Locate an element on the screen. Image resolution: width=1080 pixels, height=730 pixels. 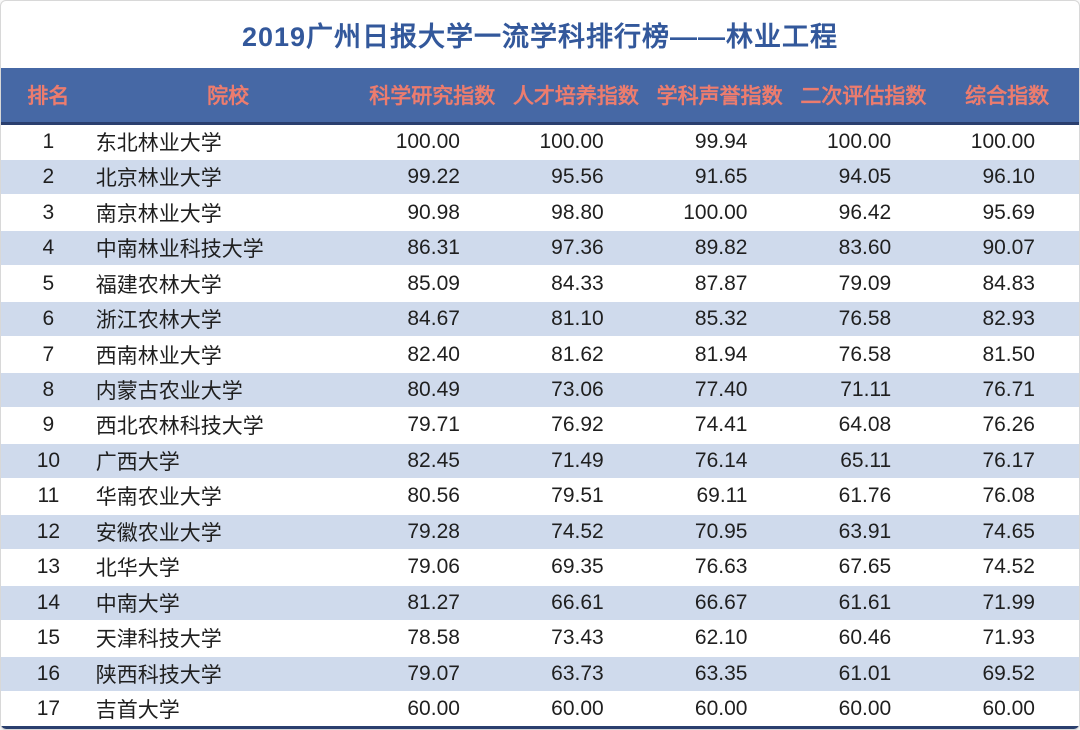
cell-talent-index: 76.92 is located at coordinates (577, 425).